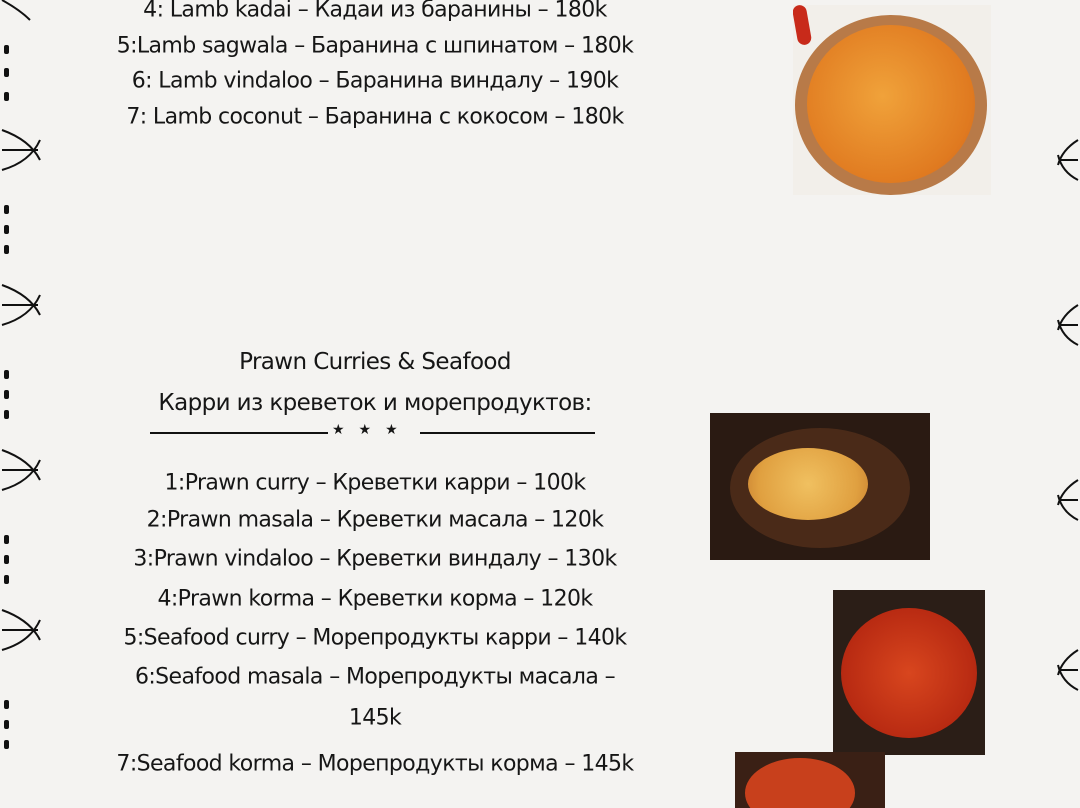 This screenshot has height=808, width=1080. What do you see at coordinates (375, 520) in the screenshot?
I see `menu-item: 2:Prawn masala – Креветки масала – 120k` at bounding box center [375, 520].